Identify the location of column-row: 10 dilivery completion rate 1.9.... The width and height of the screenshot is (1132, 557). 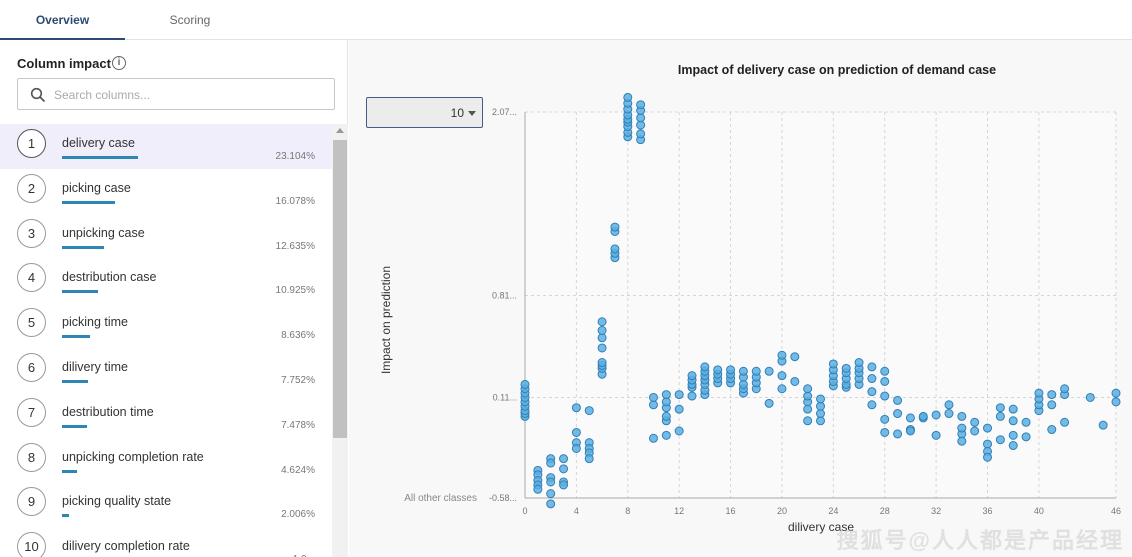
(166, 542).